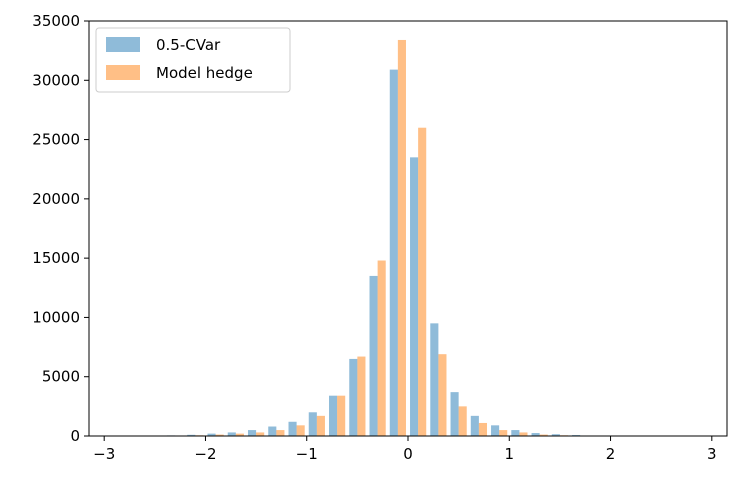 This screenshot has width=748, height=482. I want to click on y-tick-label: 30000, so click(56, 80).